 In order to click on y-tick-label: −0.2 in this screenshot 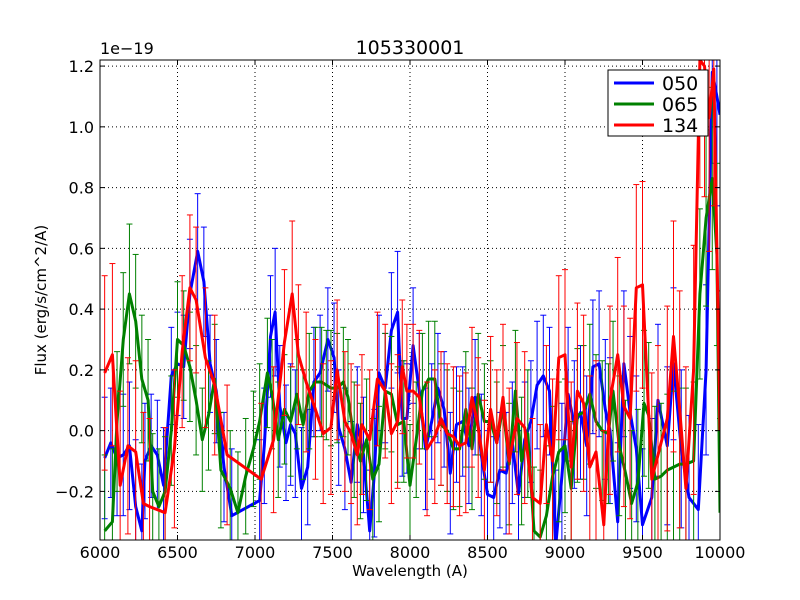, I will do `click(74, 491)`.